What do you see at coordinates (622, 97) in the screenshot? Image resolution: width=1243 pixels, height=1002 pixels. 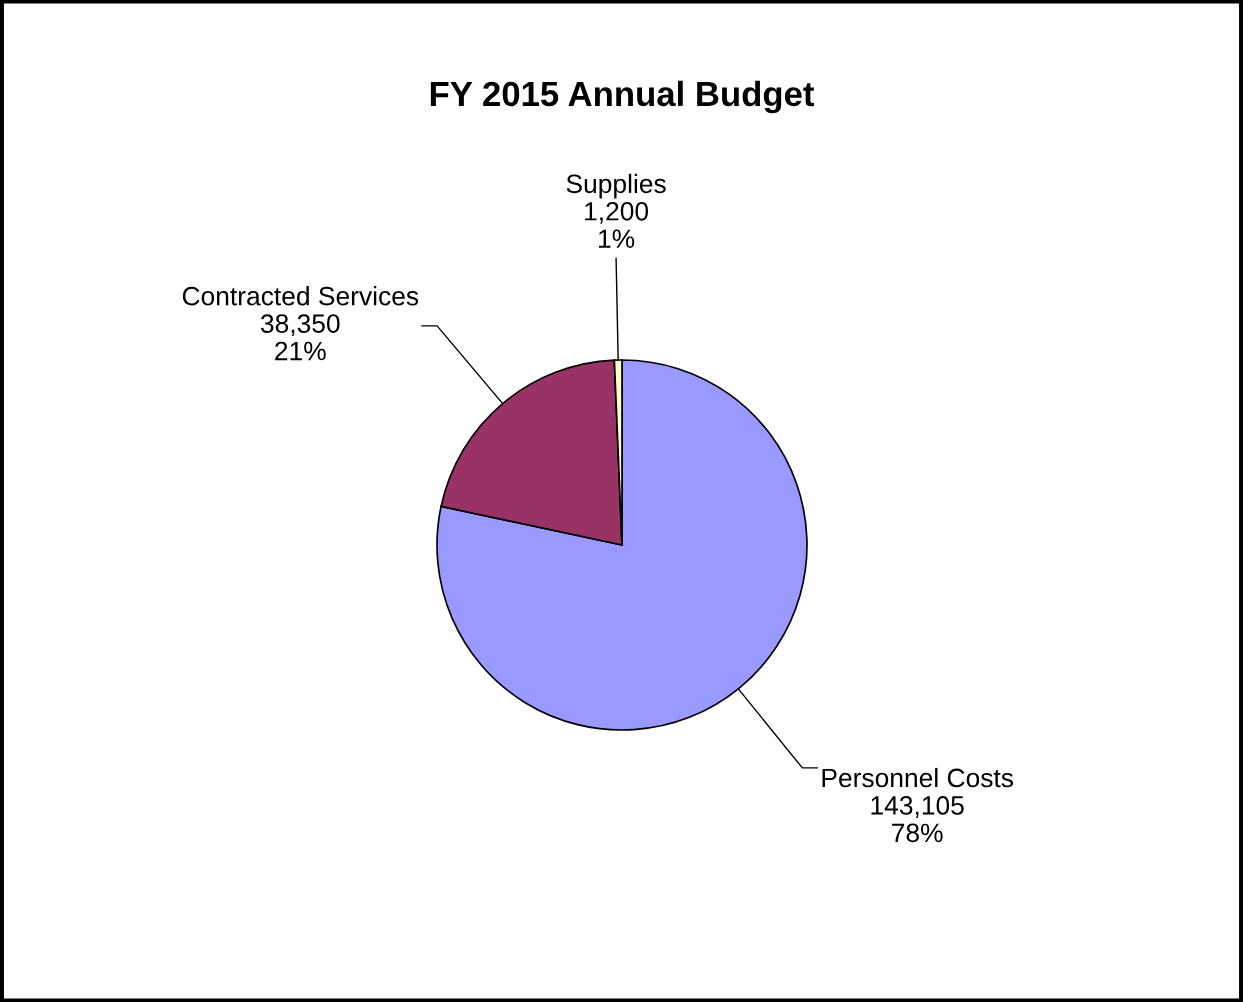 I see `chart-title: FY 2015 Annual Budget` at bounding box center [622, 97].